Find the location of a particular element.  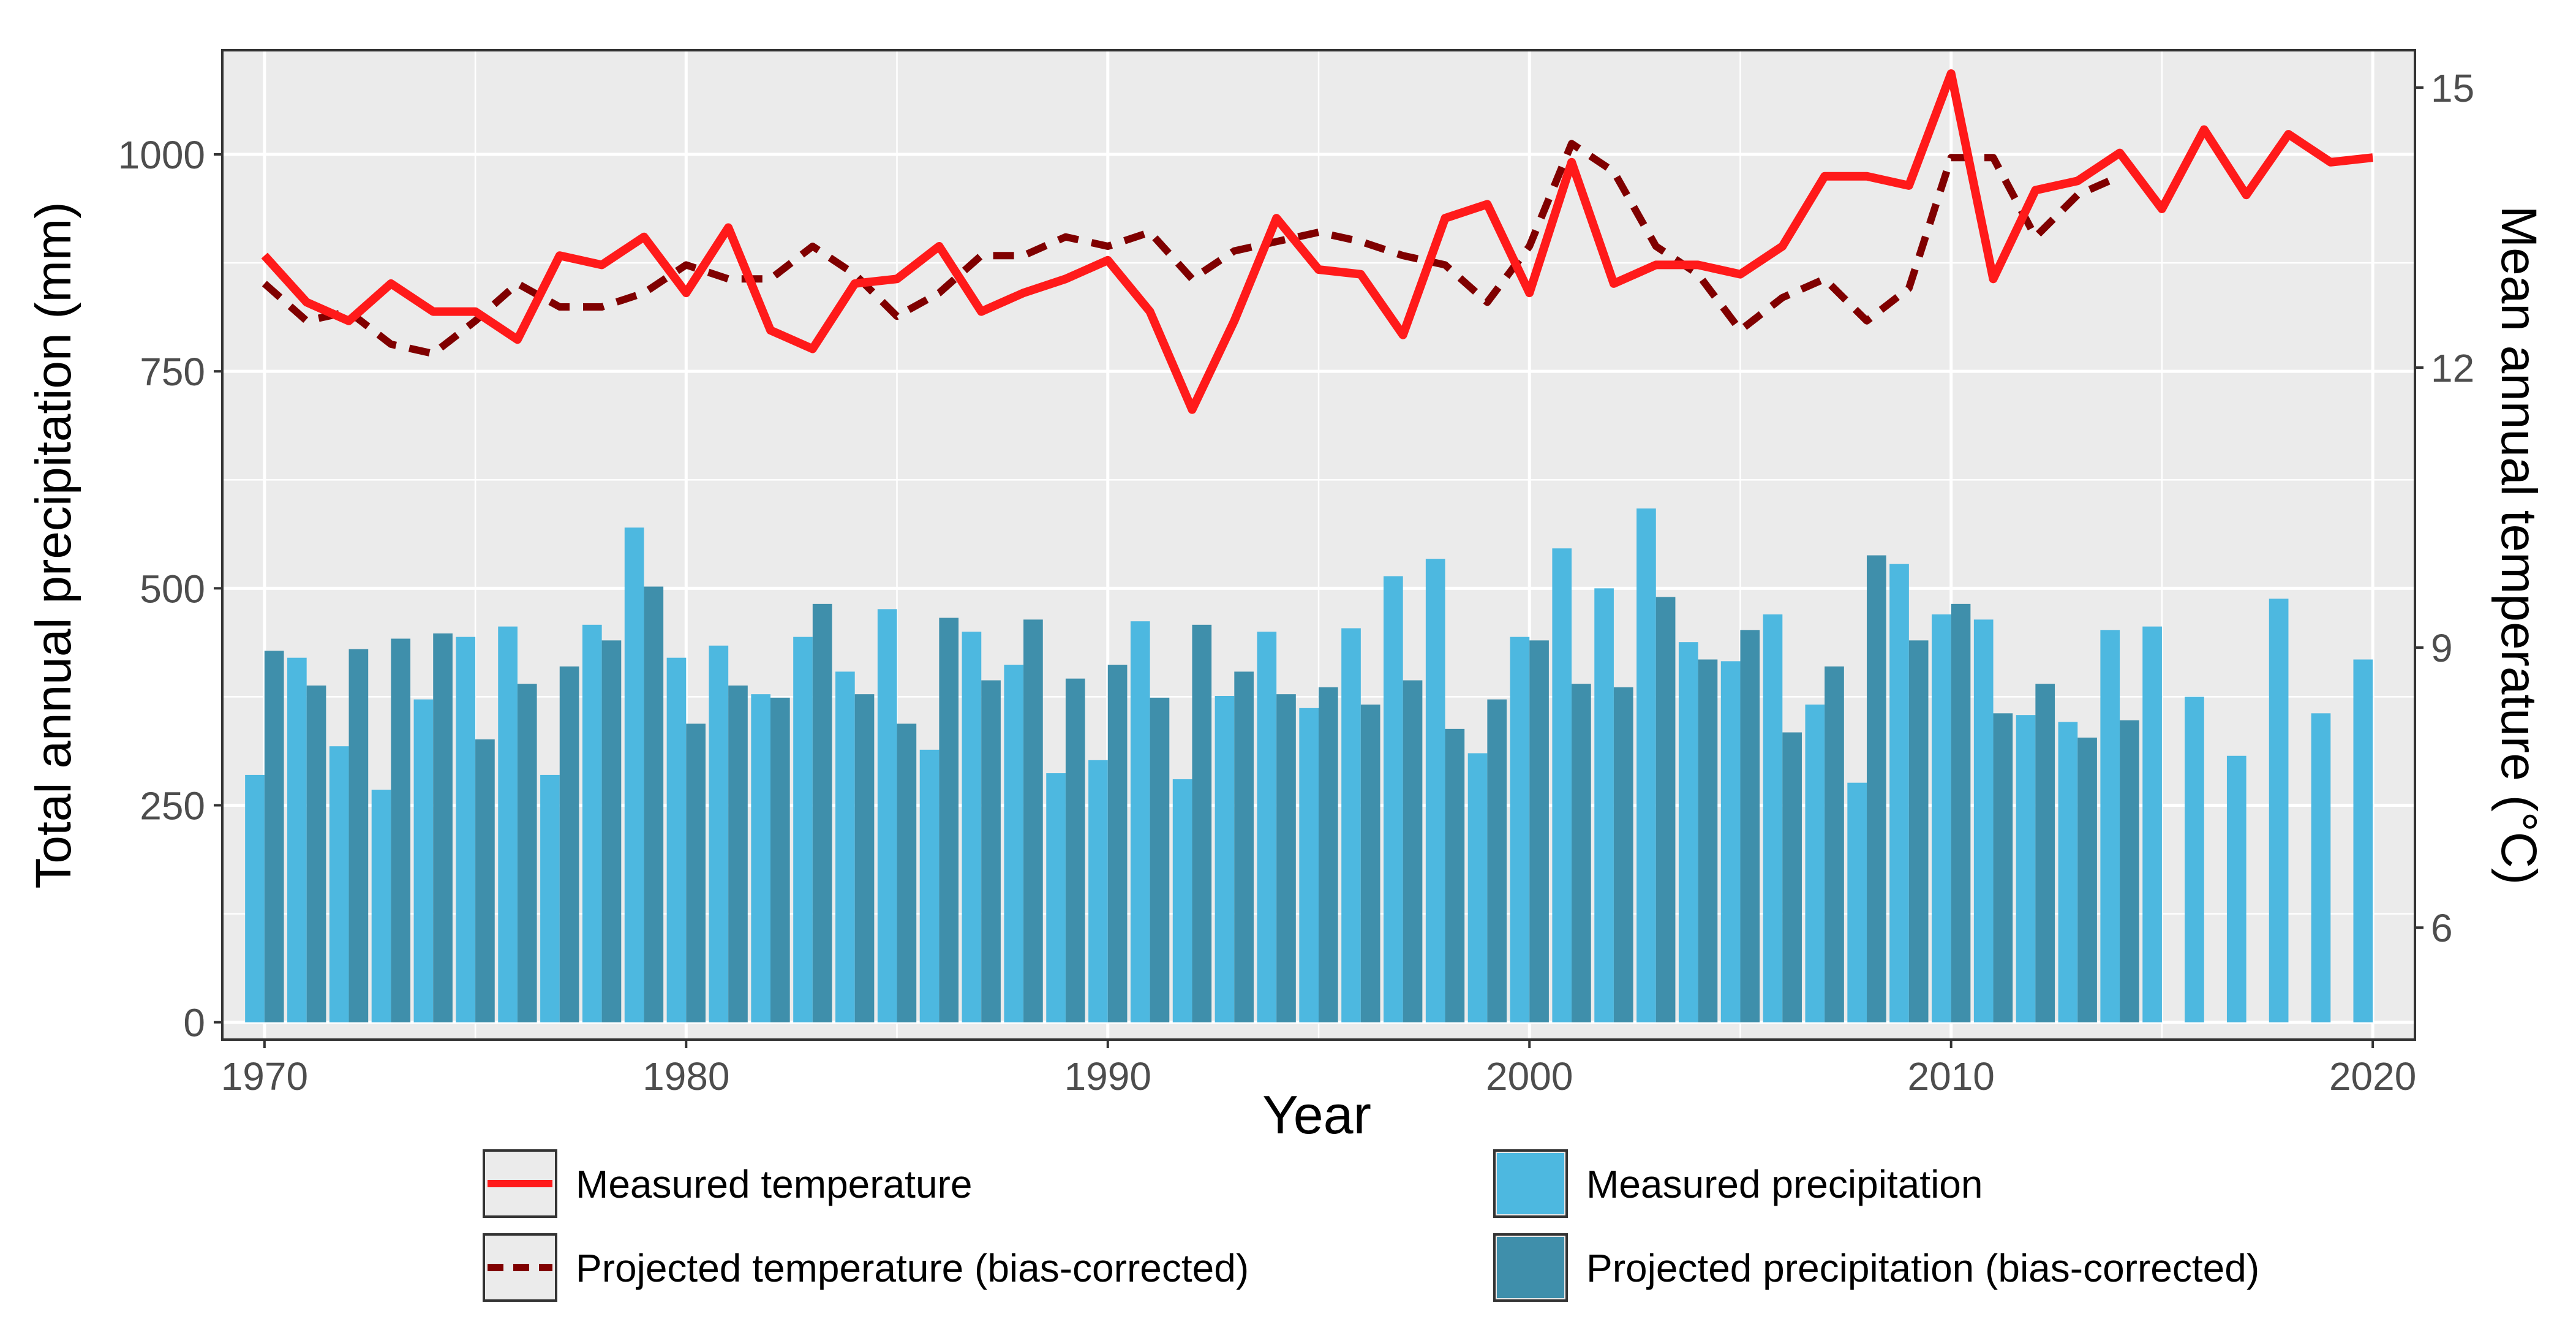

y-right-tick-label: 9 is located at coordinates (2442, 648).